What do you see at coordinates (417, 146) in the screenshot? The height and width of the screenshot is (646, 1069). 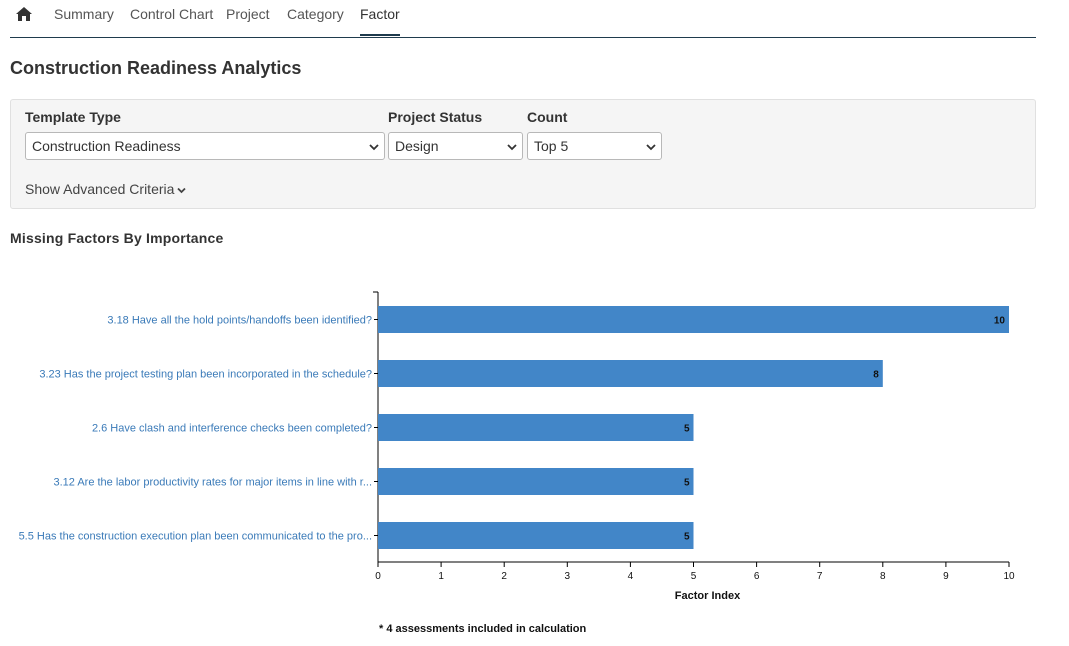 I see `project-status-value: Design` at bounding box center [417, 146].